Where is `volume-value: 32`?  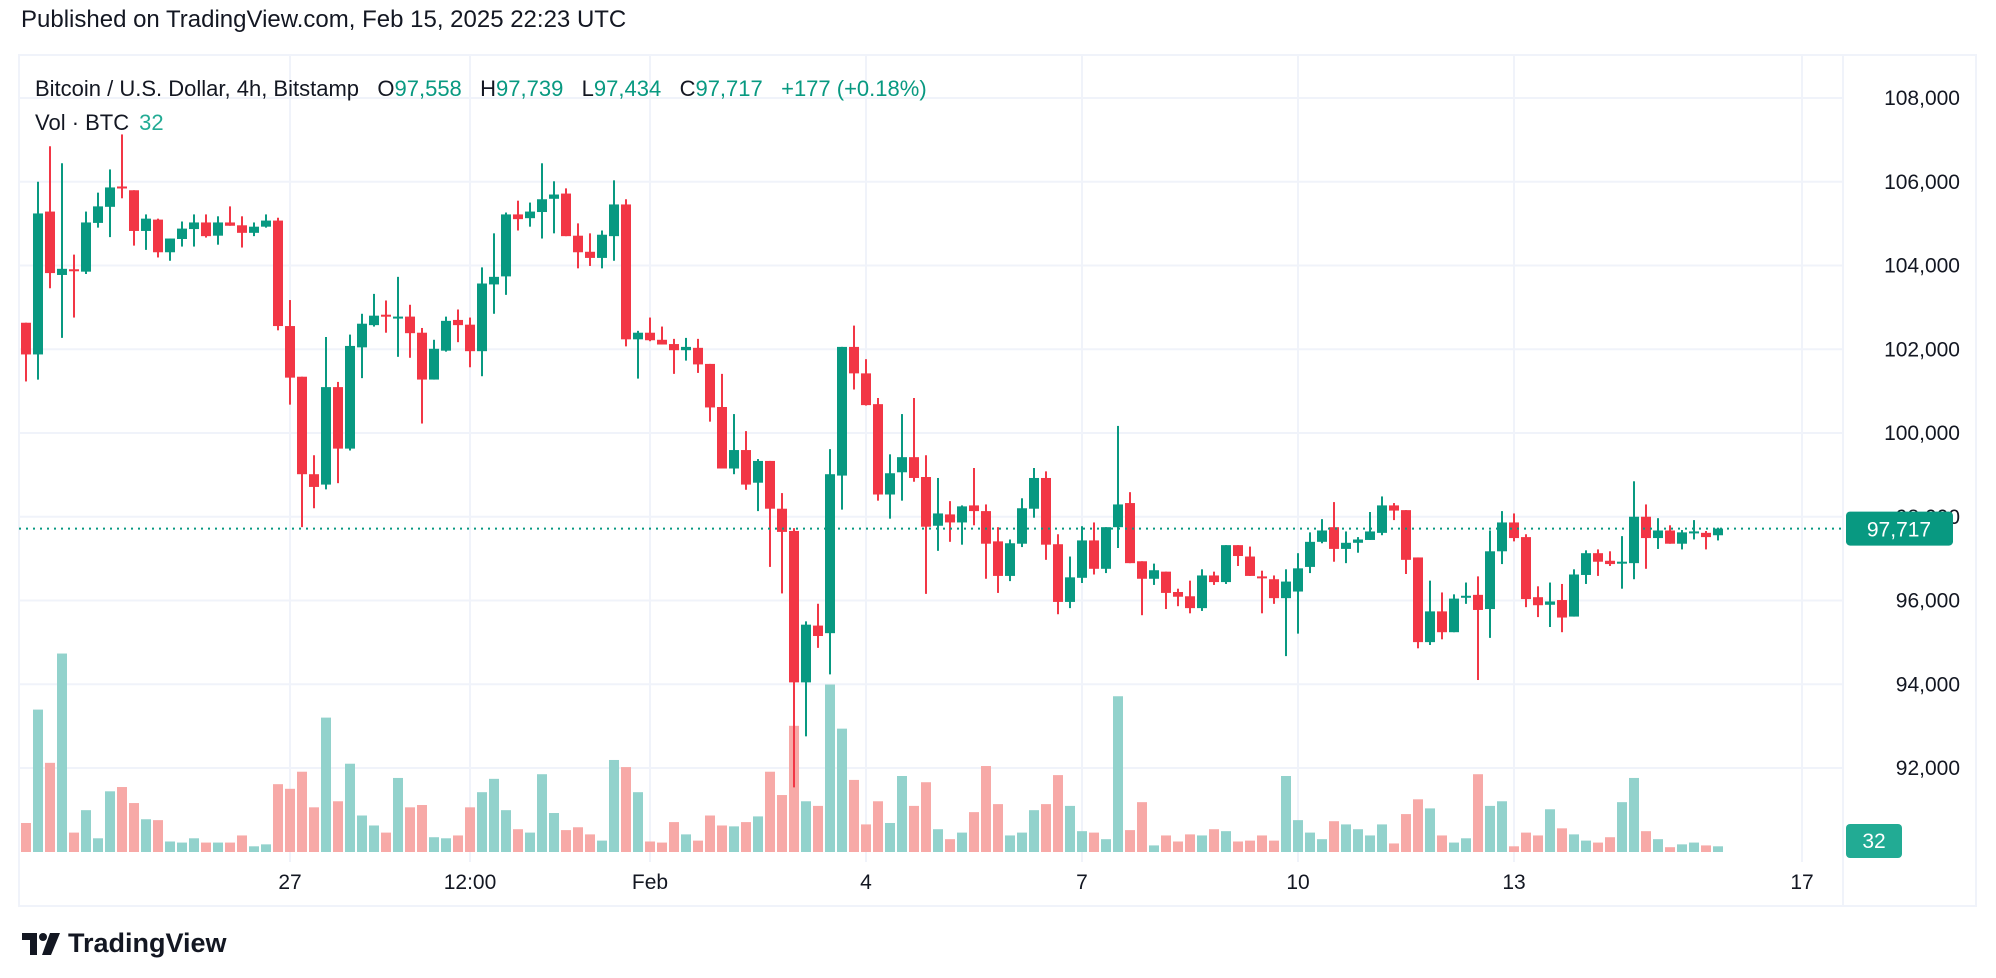
volume-value: 32 is located at coordinates (151, 122).